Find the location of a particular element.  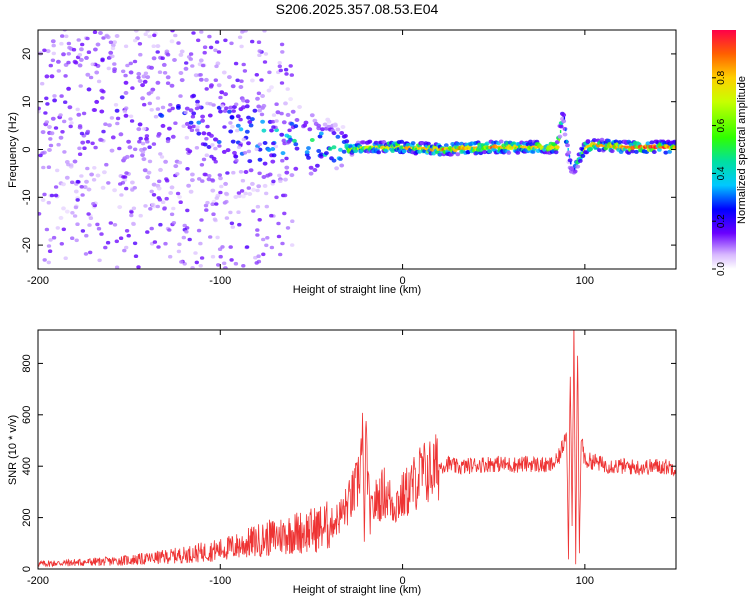

y-tick-label: 0 is located at coordinates (27, 149).